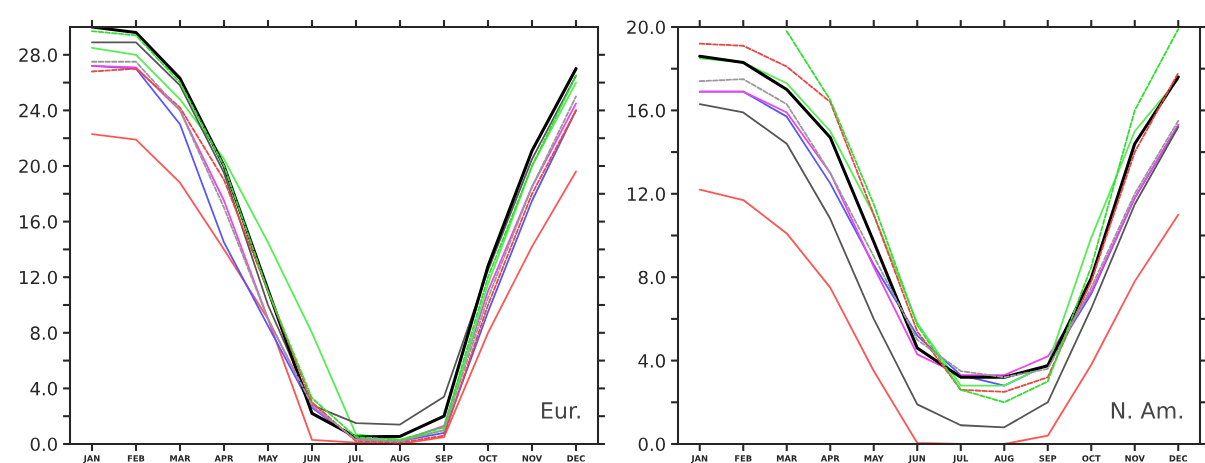  I want to click on y-tick-label: 28.0, so click(38, 55).